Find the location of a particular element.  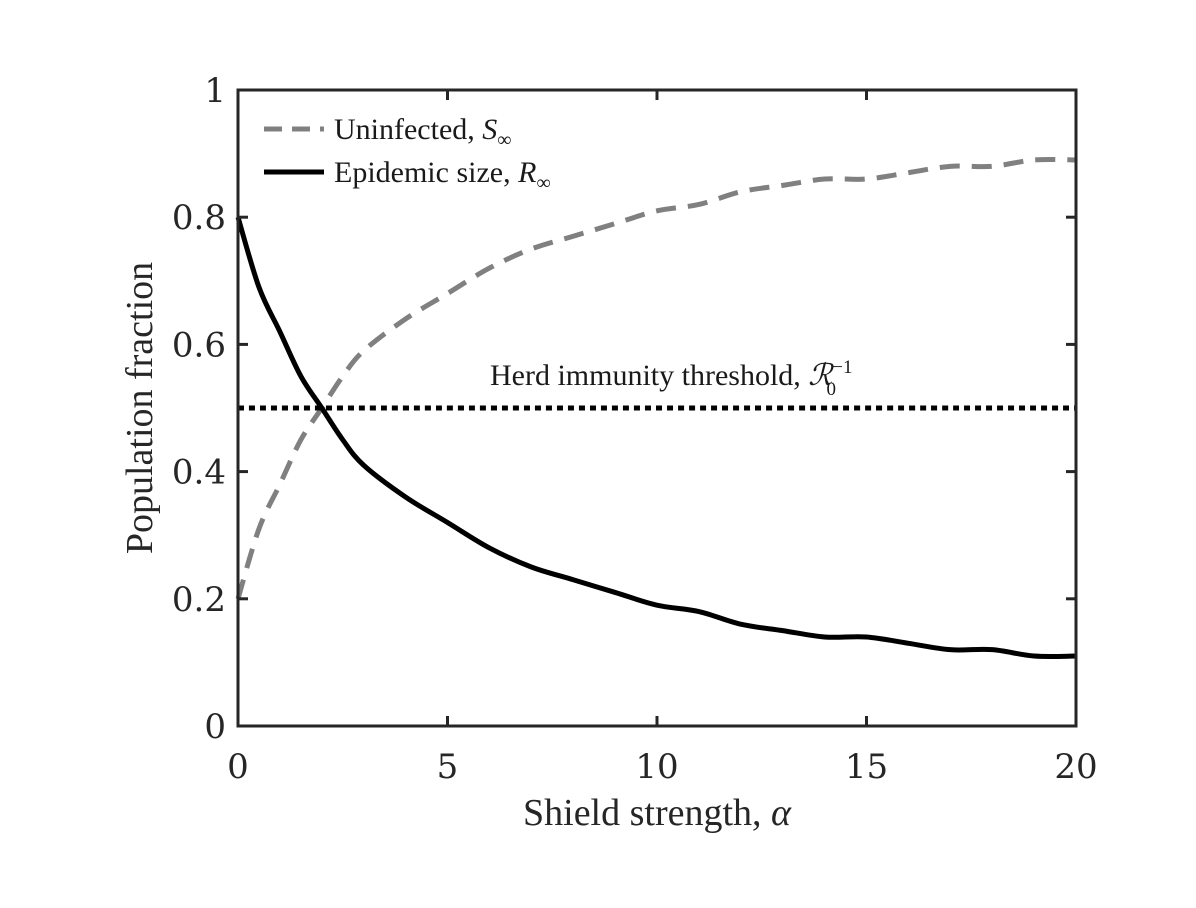

x-tick-label: 20 is located at coordinates (1075, 767).